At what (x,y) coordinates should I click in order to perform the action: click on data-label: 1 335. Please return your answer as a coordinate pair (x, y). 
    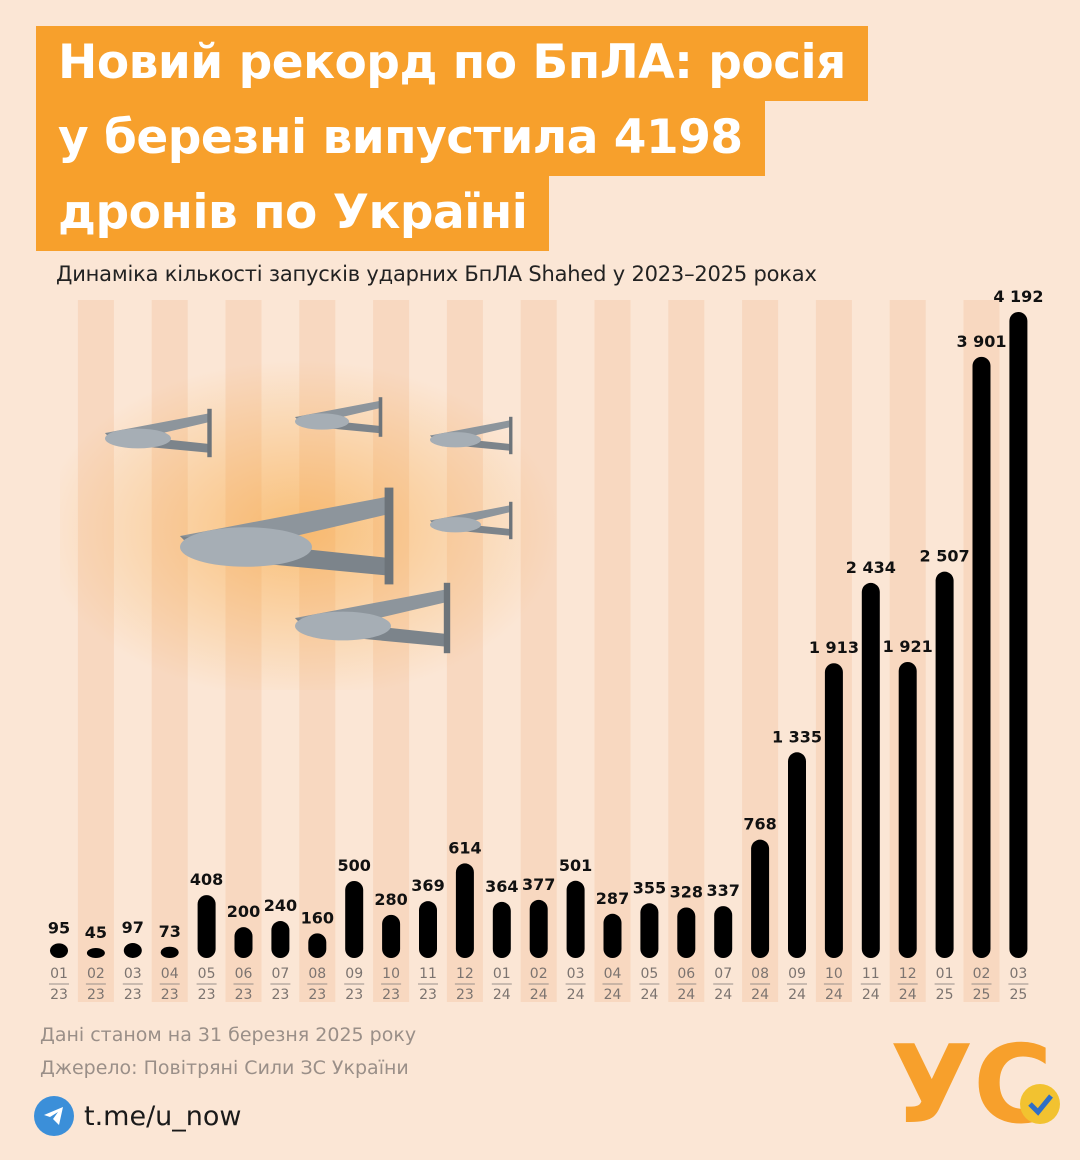
    Looking at the image, I should click on (797, 736).